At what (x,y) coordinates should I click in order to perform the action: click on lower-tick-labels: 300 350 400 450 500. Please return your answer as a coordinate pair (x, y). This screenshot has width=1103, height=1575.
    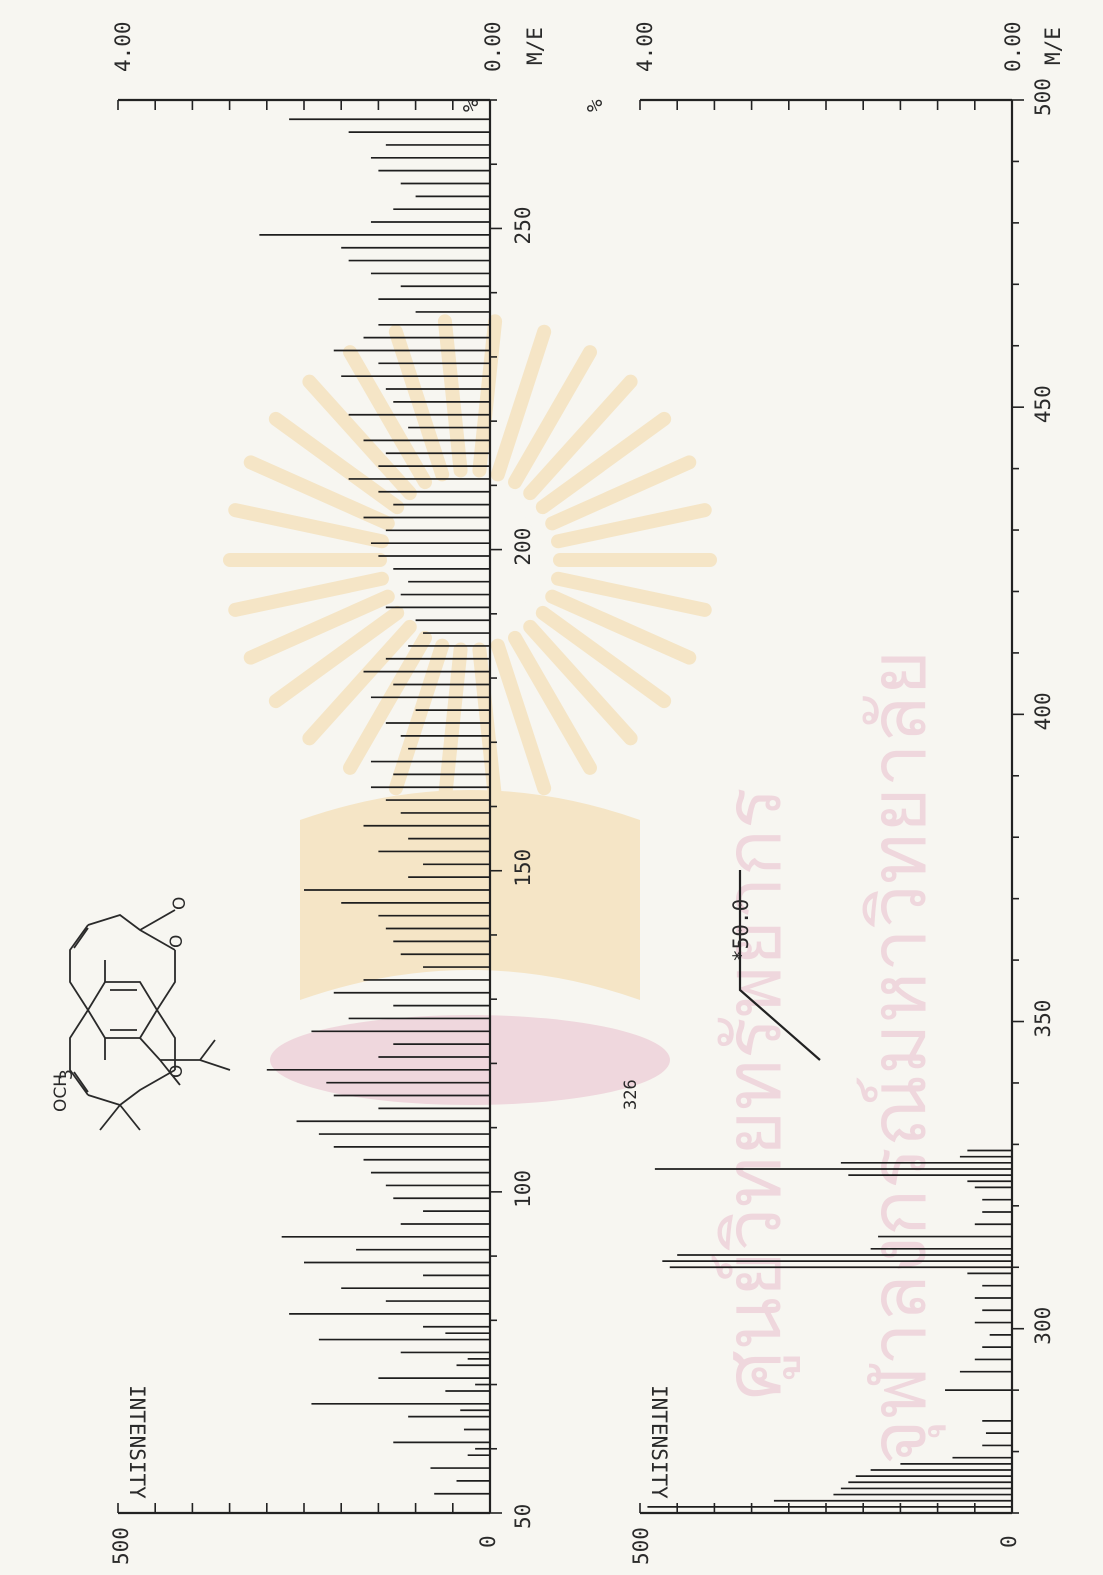
    Looking at the image, I should click on (1043, 711).